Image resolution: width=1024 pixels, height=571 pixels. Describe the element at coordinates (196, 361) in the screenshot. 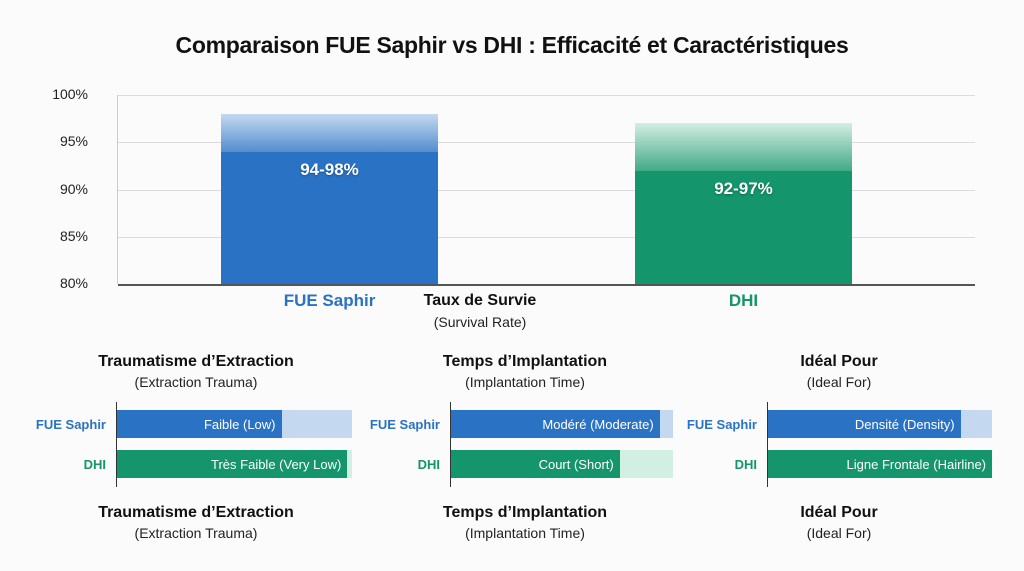

I see `panel-title: Traumatisme d’Extraction` at that location.